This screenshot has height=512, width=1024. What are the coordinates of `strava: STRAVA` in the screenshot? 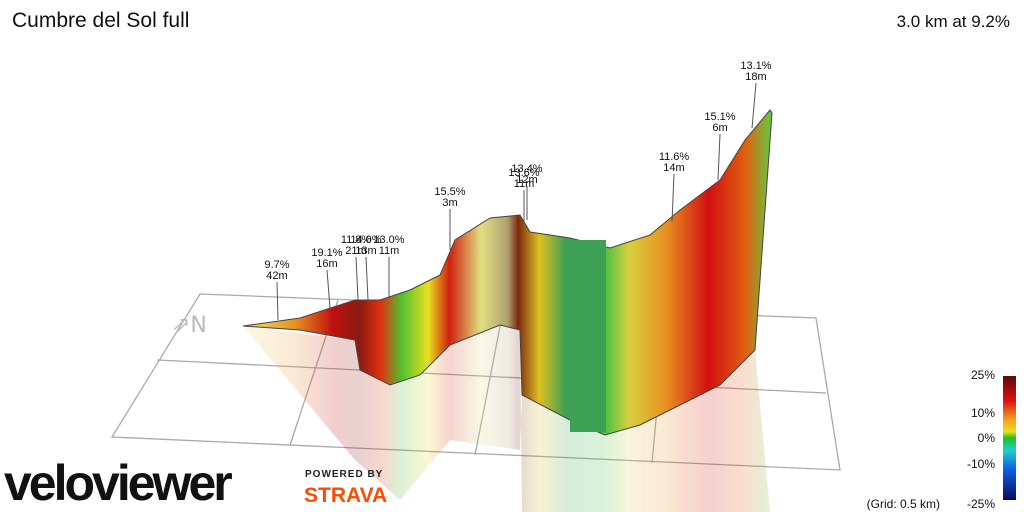 It's located at (345, 495).